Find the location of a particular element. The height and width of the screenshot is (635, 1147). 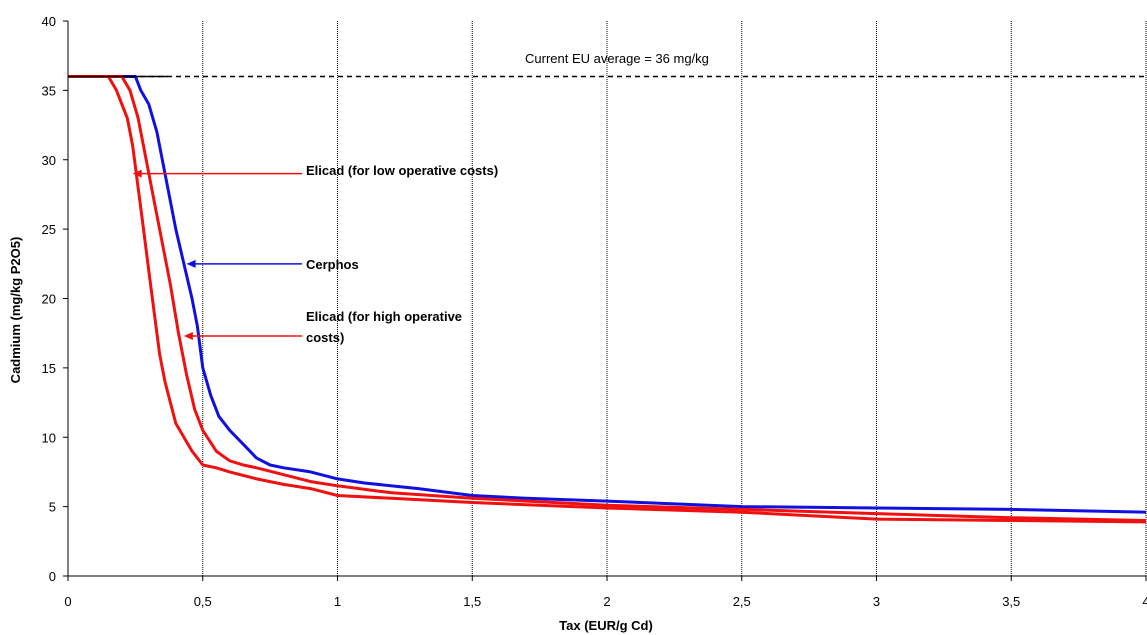

y-axis-title: Cadmium (mg/kg P2O5) is located at coordinates (15, 310).